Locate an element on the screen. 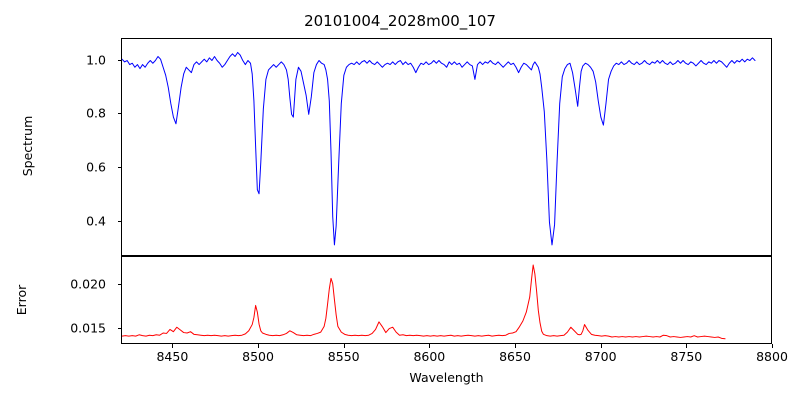  spectrum-ytick-label: 0.8 is located at coordinates (96, 113).